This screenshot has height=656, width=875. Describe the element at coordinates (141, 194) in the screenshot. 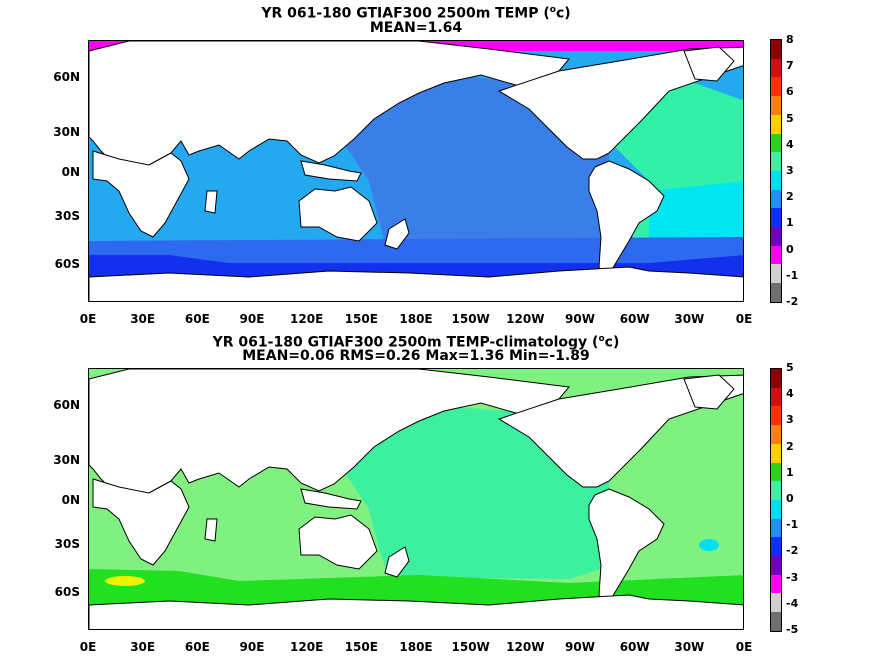

I see `africa-land` at that location.